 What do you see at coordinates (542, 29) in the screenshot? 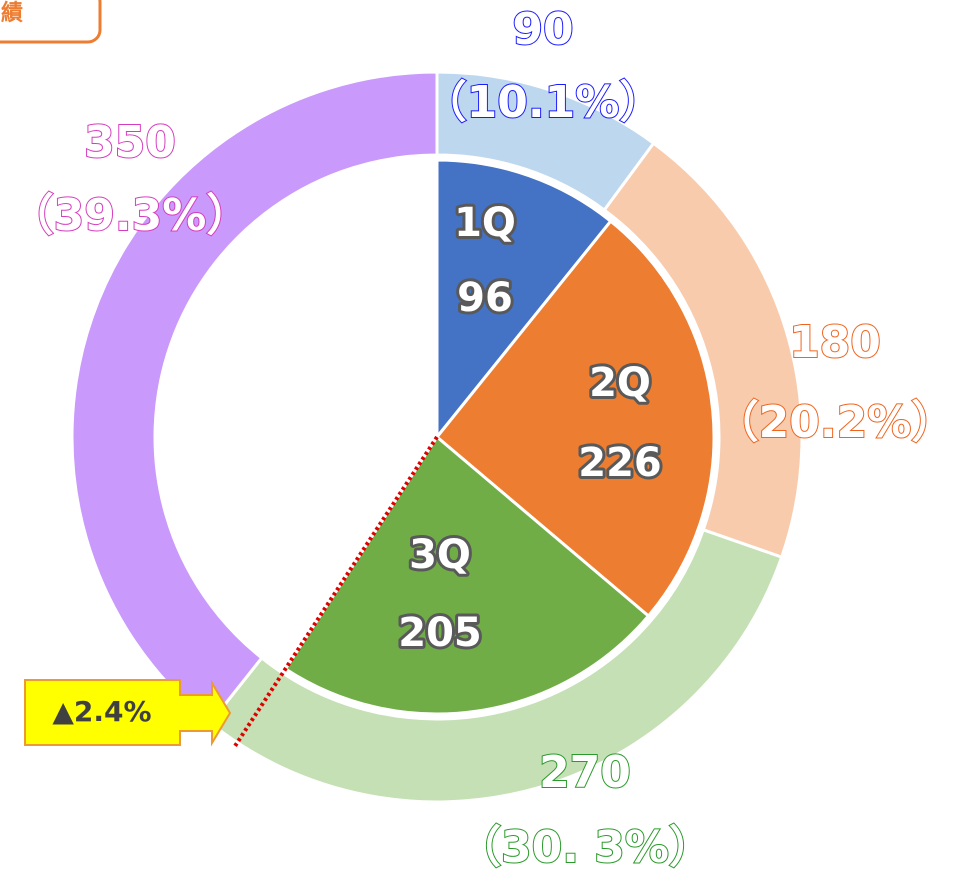
I see `outer-value-label: 90` at bounding box center [542, 29].